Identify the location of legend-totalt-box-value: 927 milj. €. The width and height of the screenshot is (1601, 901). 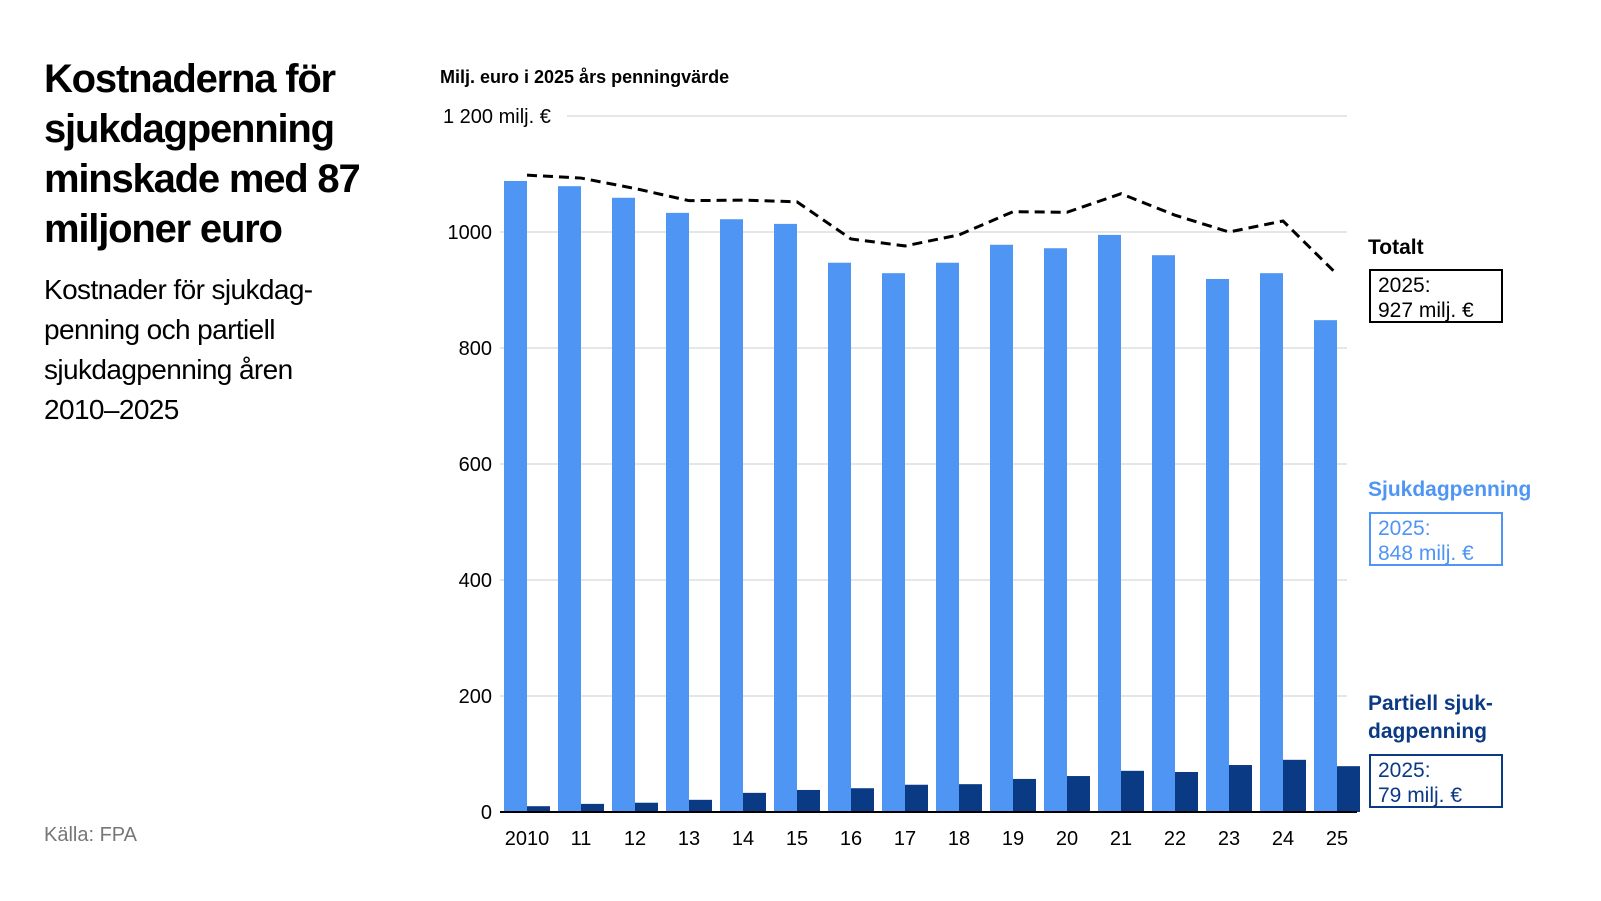
(1426, 310).